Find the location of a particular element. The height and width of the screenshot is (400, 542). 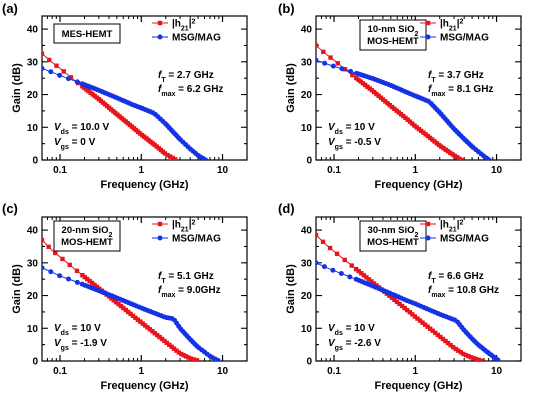

device-label: 30-nm SiO2 is located at coordinates (393, 232).